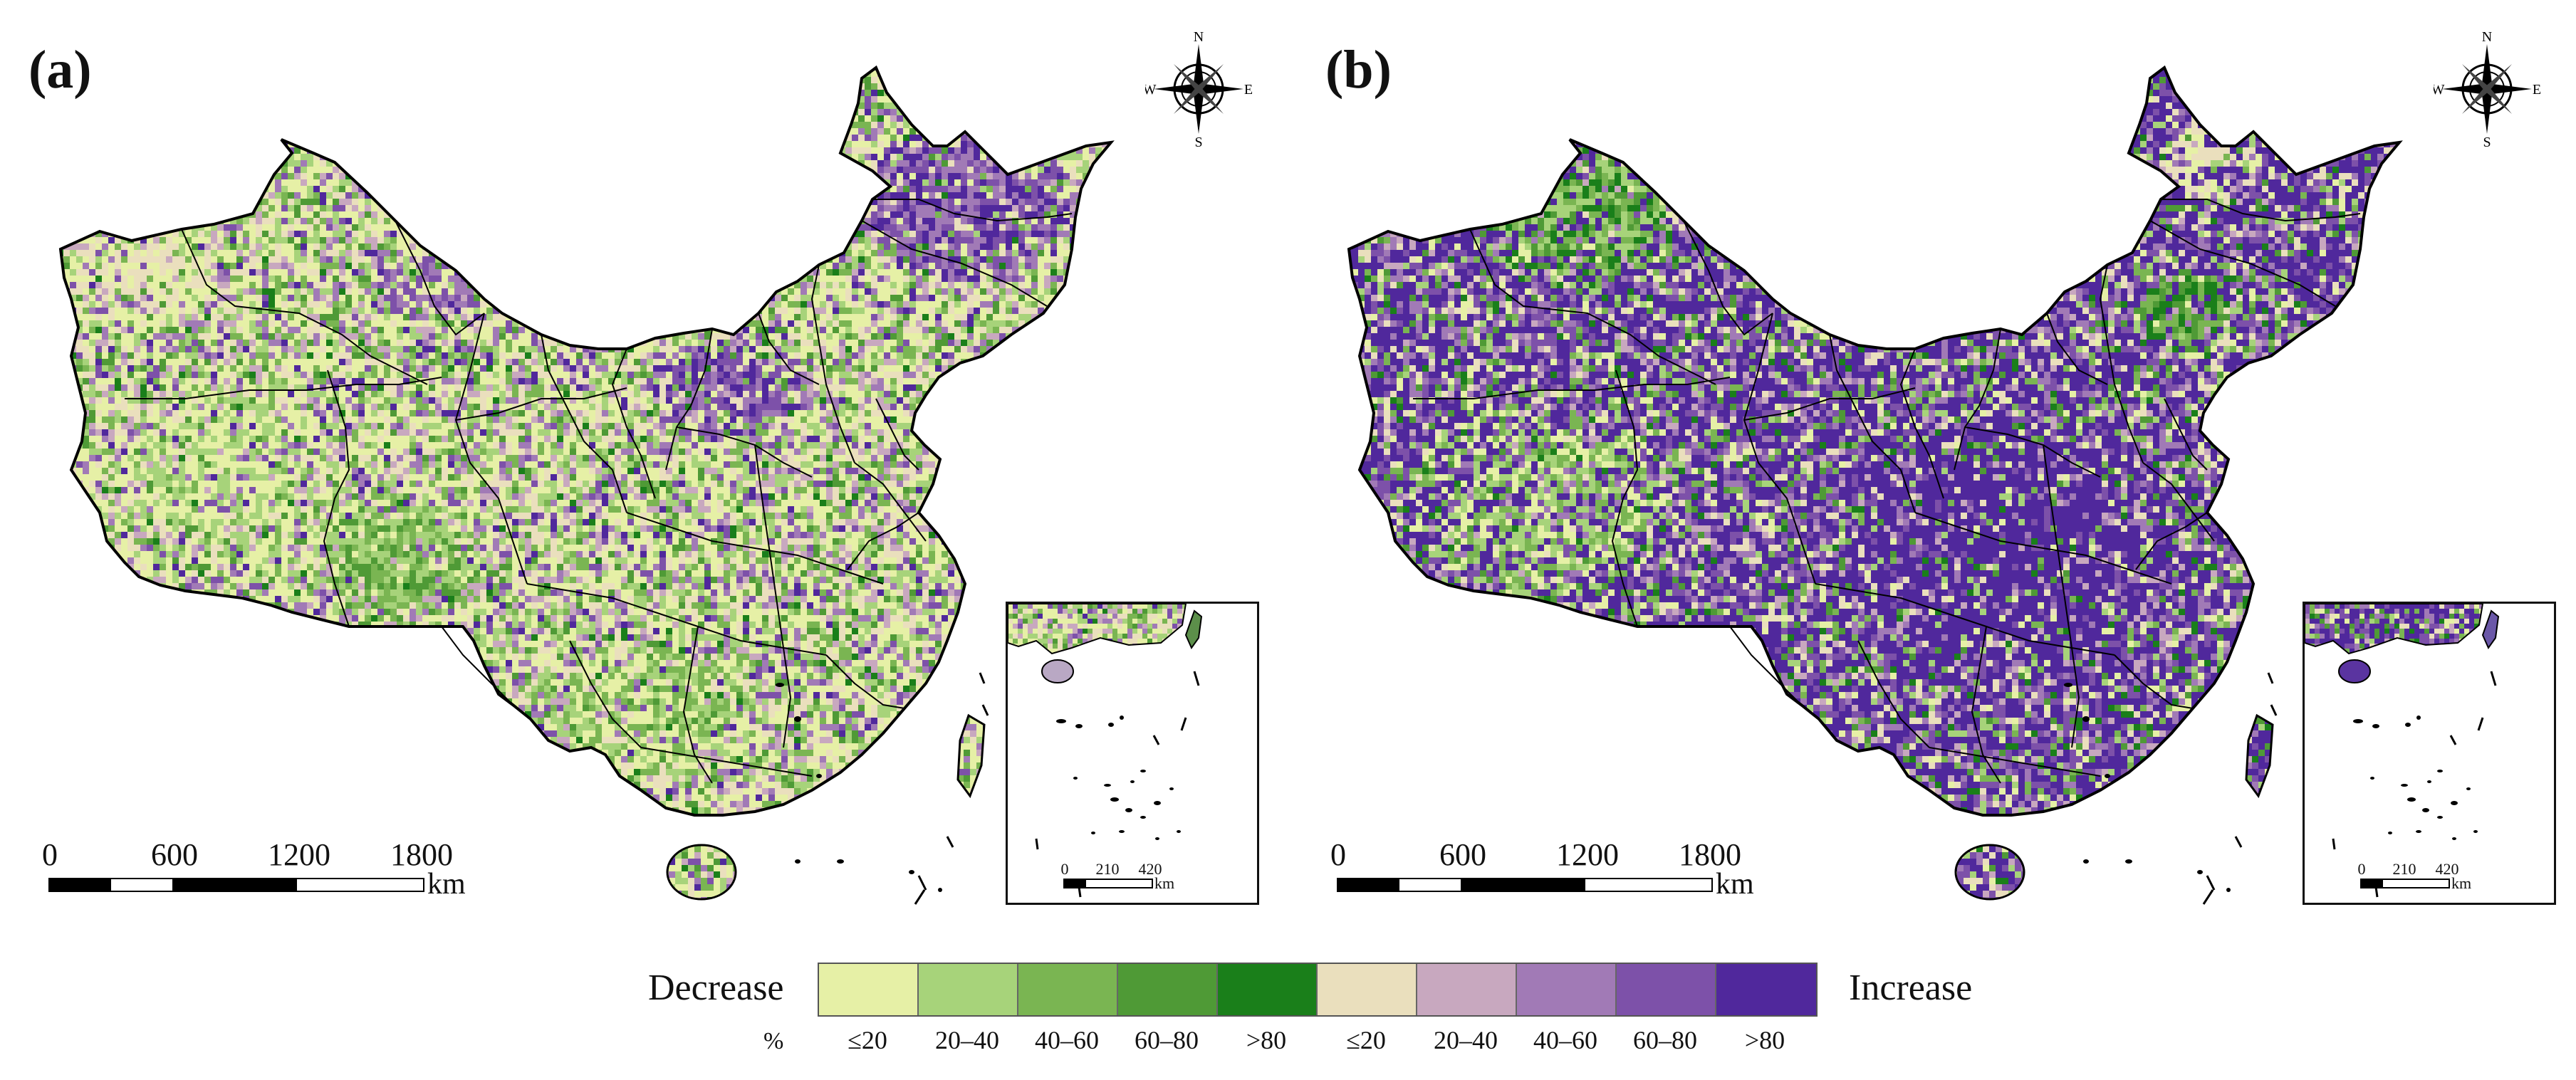 The width and height of the screenshot is (2576, 1080). I want to click on legend-decrease-label: Decrease, so click(716, 988).